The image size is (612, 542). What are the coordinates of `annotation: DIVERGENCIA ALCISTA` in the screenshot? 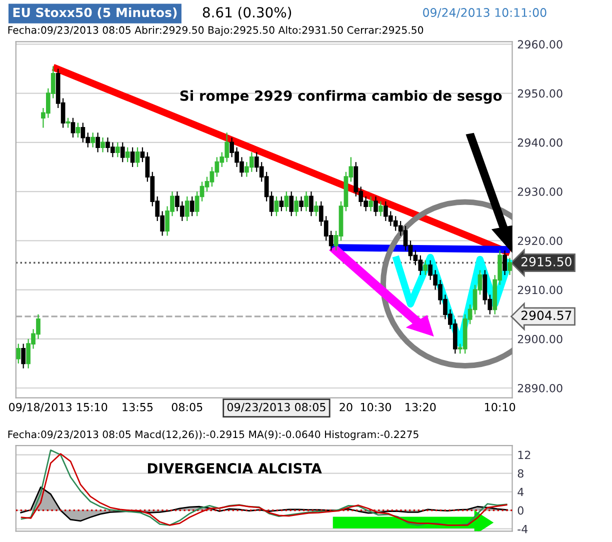 It's located at (235, 468).